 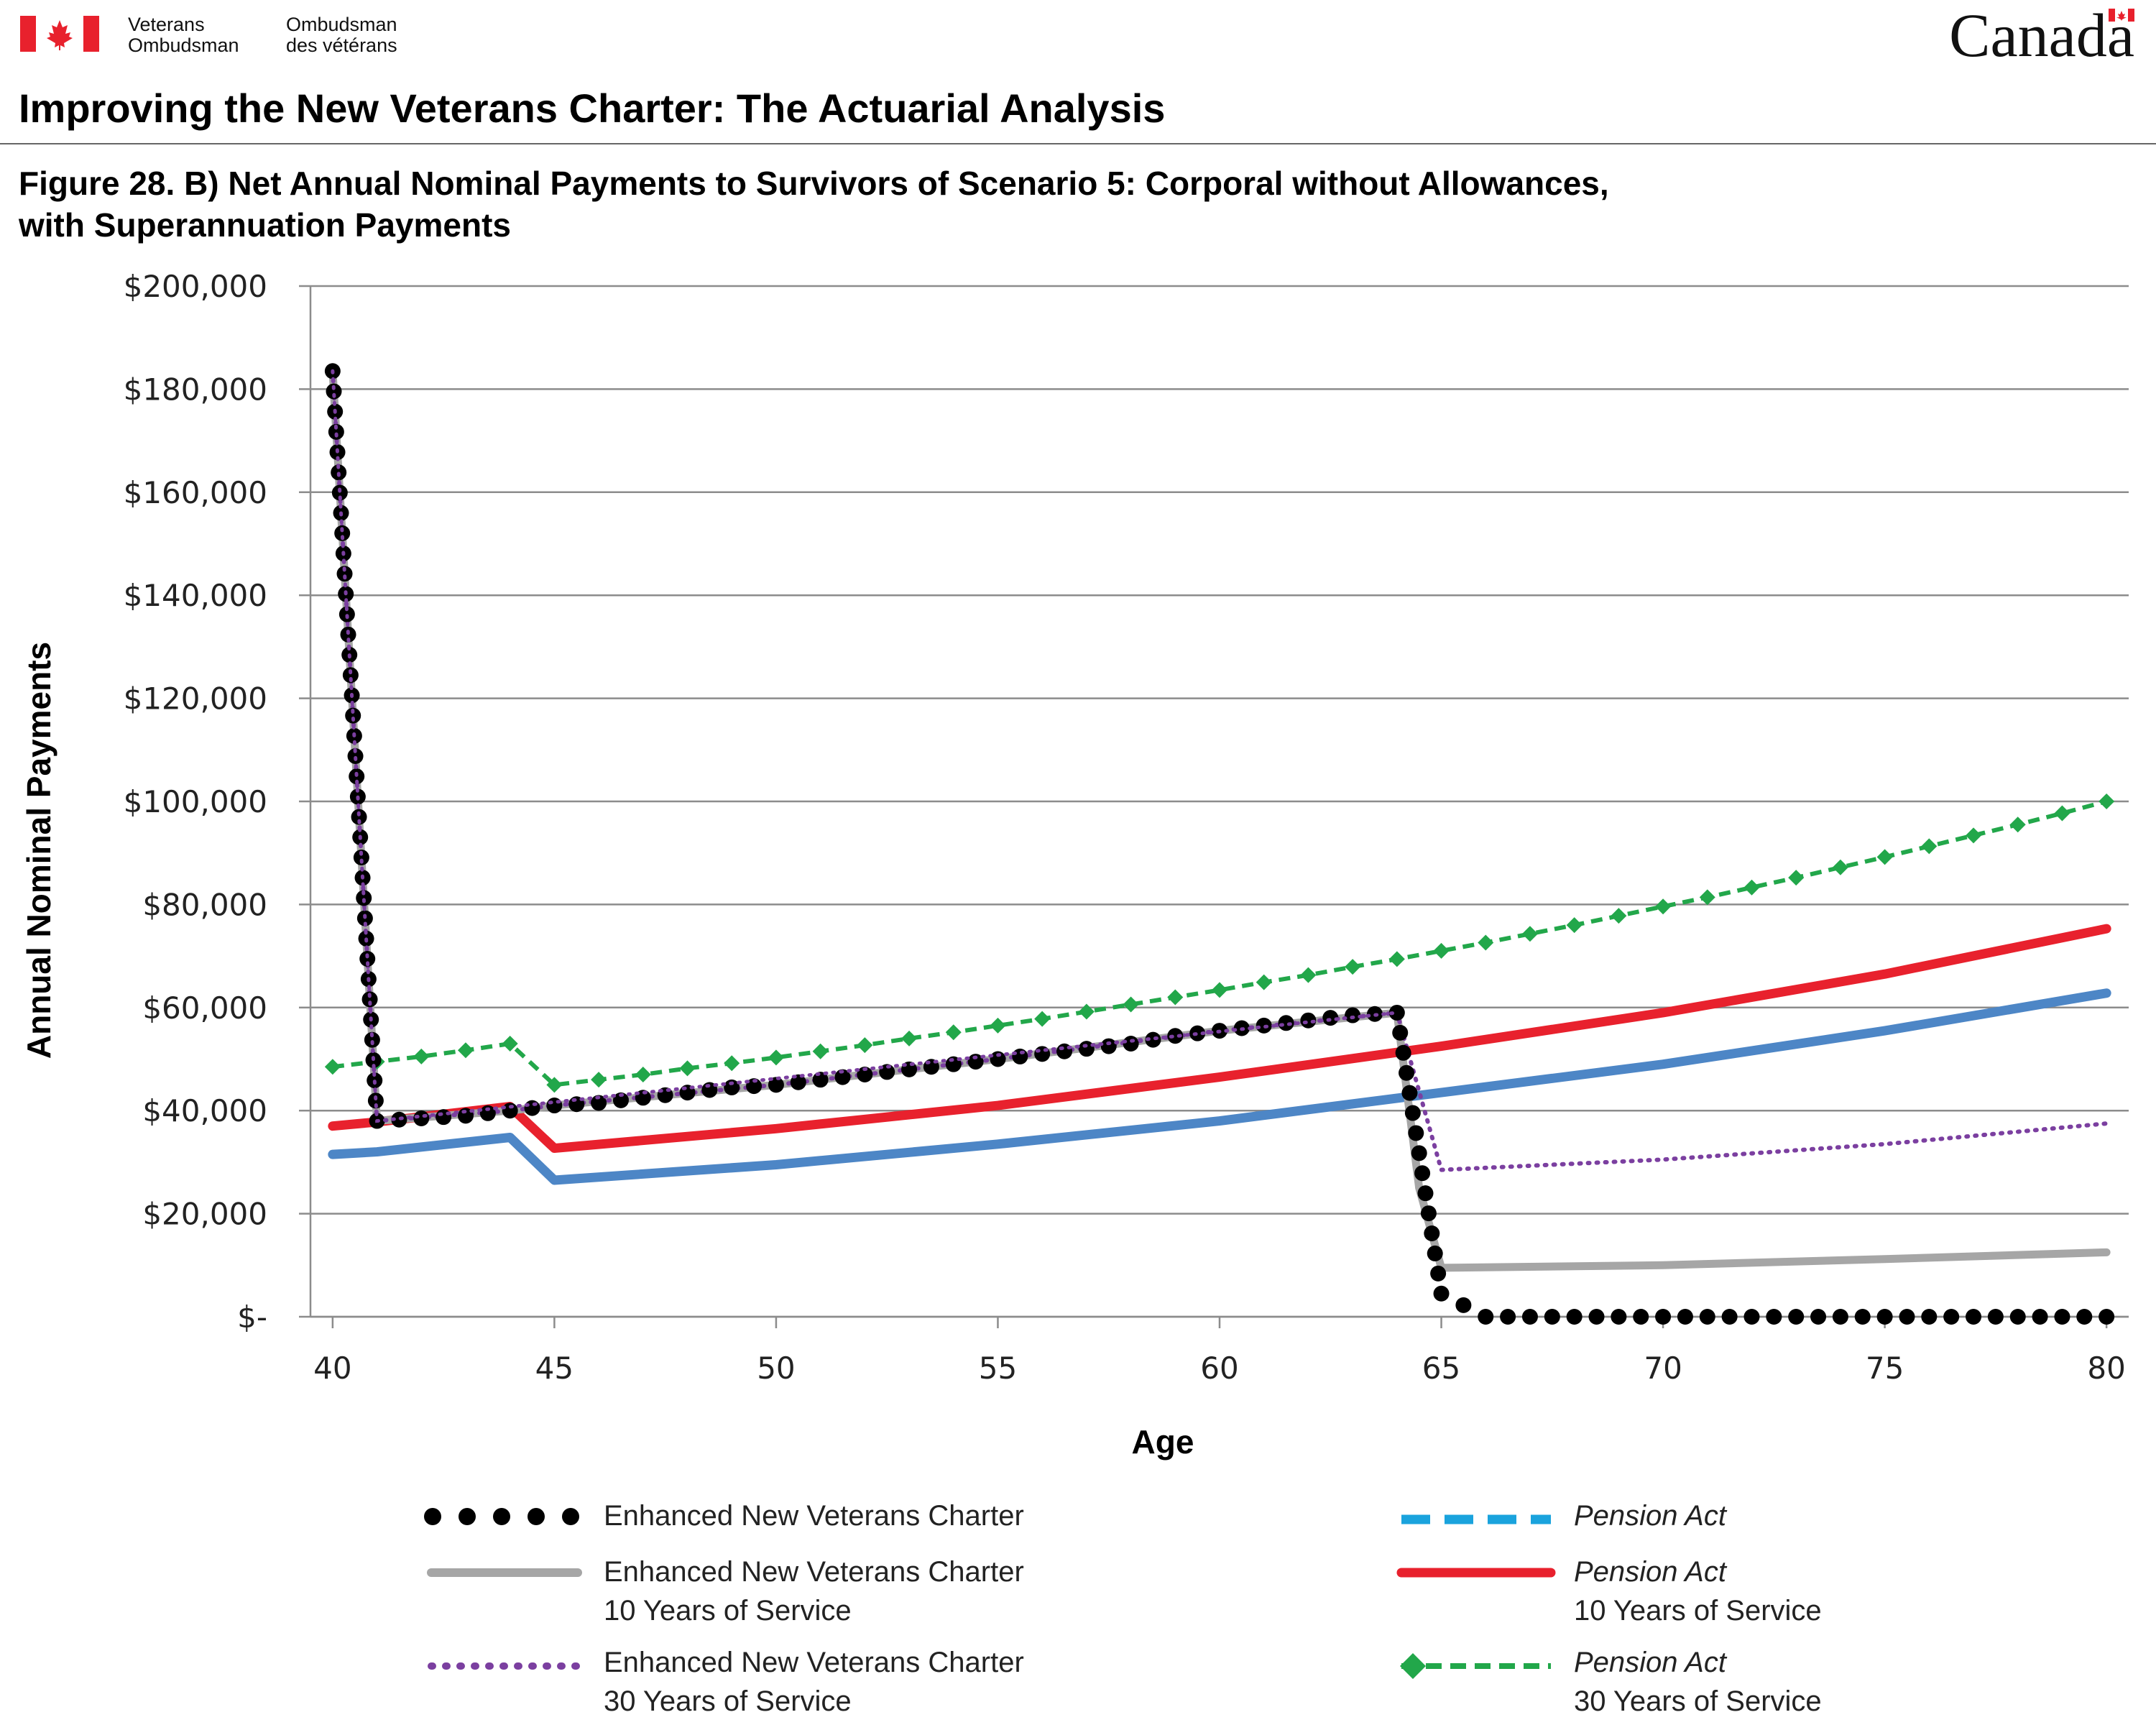 What do you see at coordinates (2042, 35) in the screenshot?
I see `canada-wordmark: Canada` at bounding box center [2042, 35].